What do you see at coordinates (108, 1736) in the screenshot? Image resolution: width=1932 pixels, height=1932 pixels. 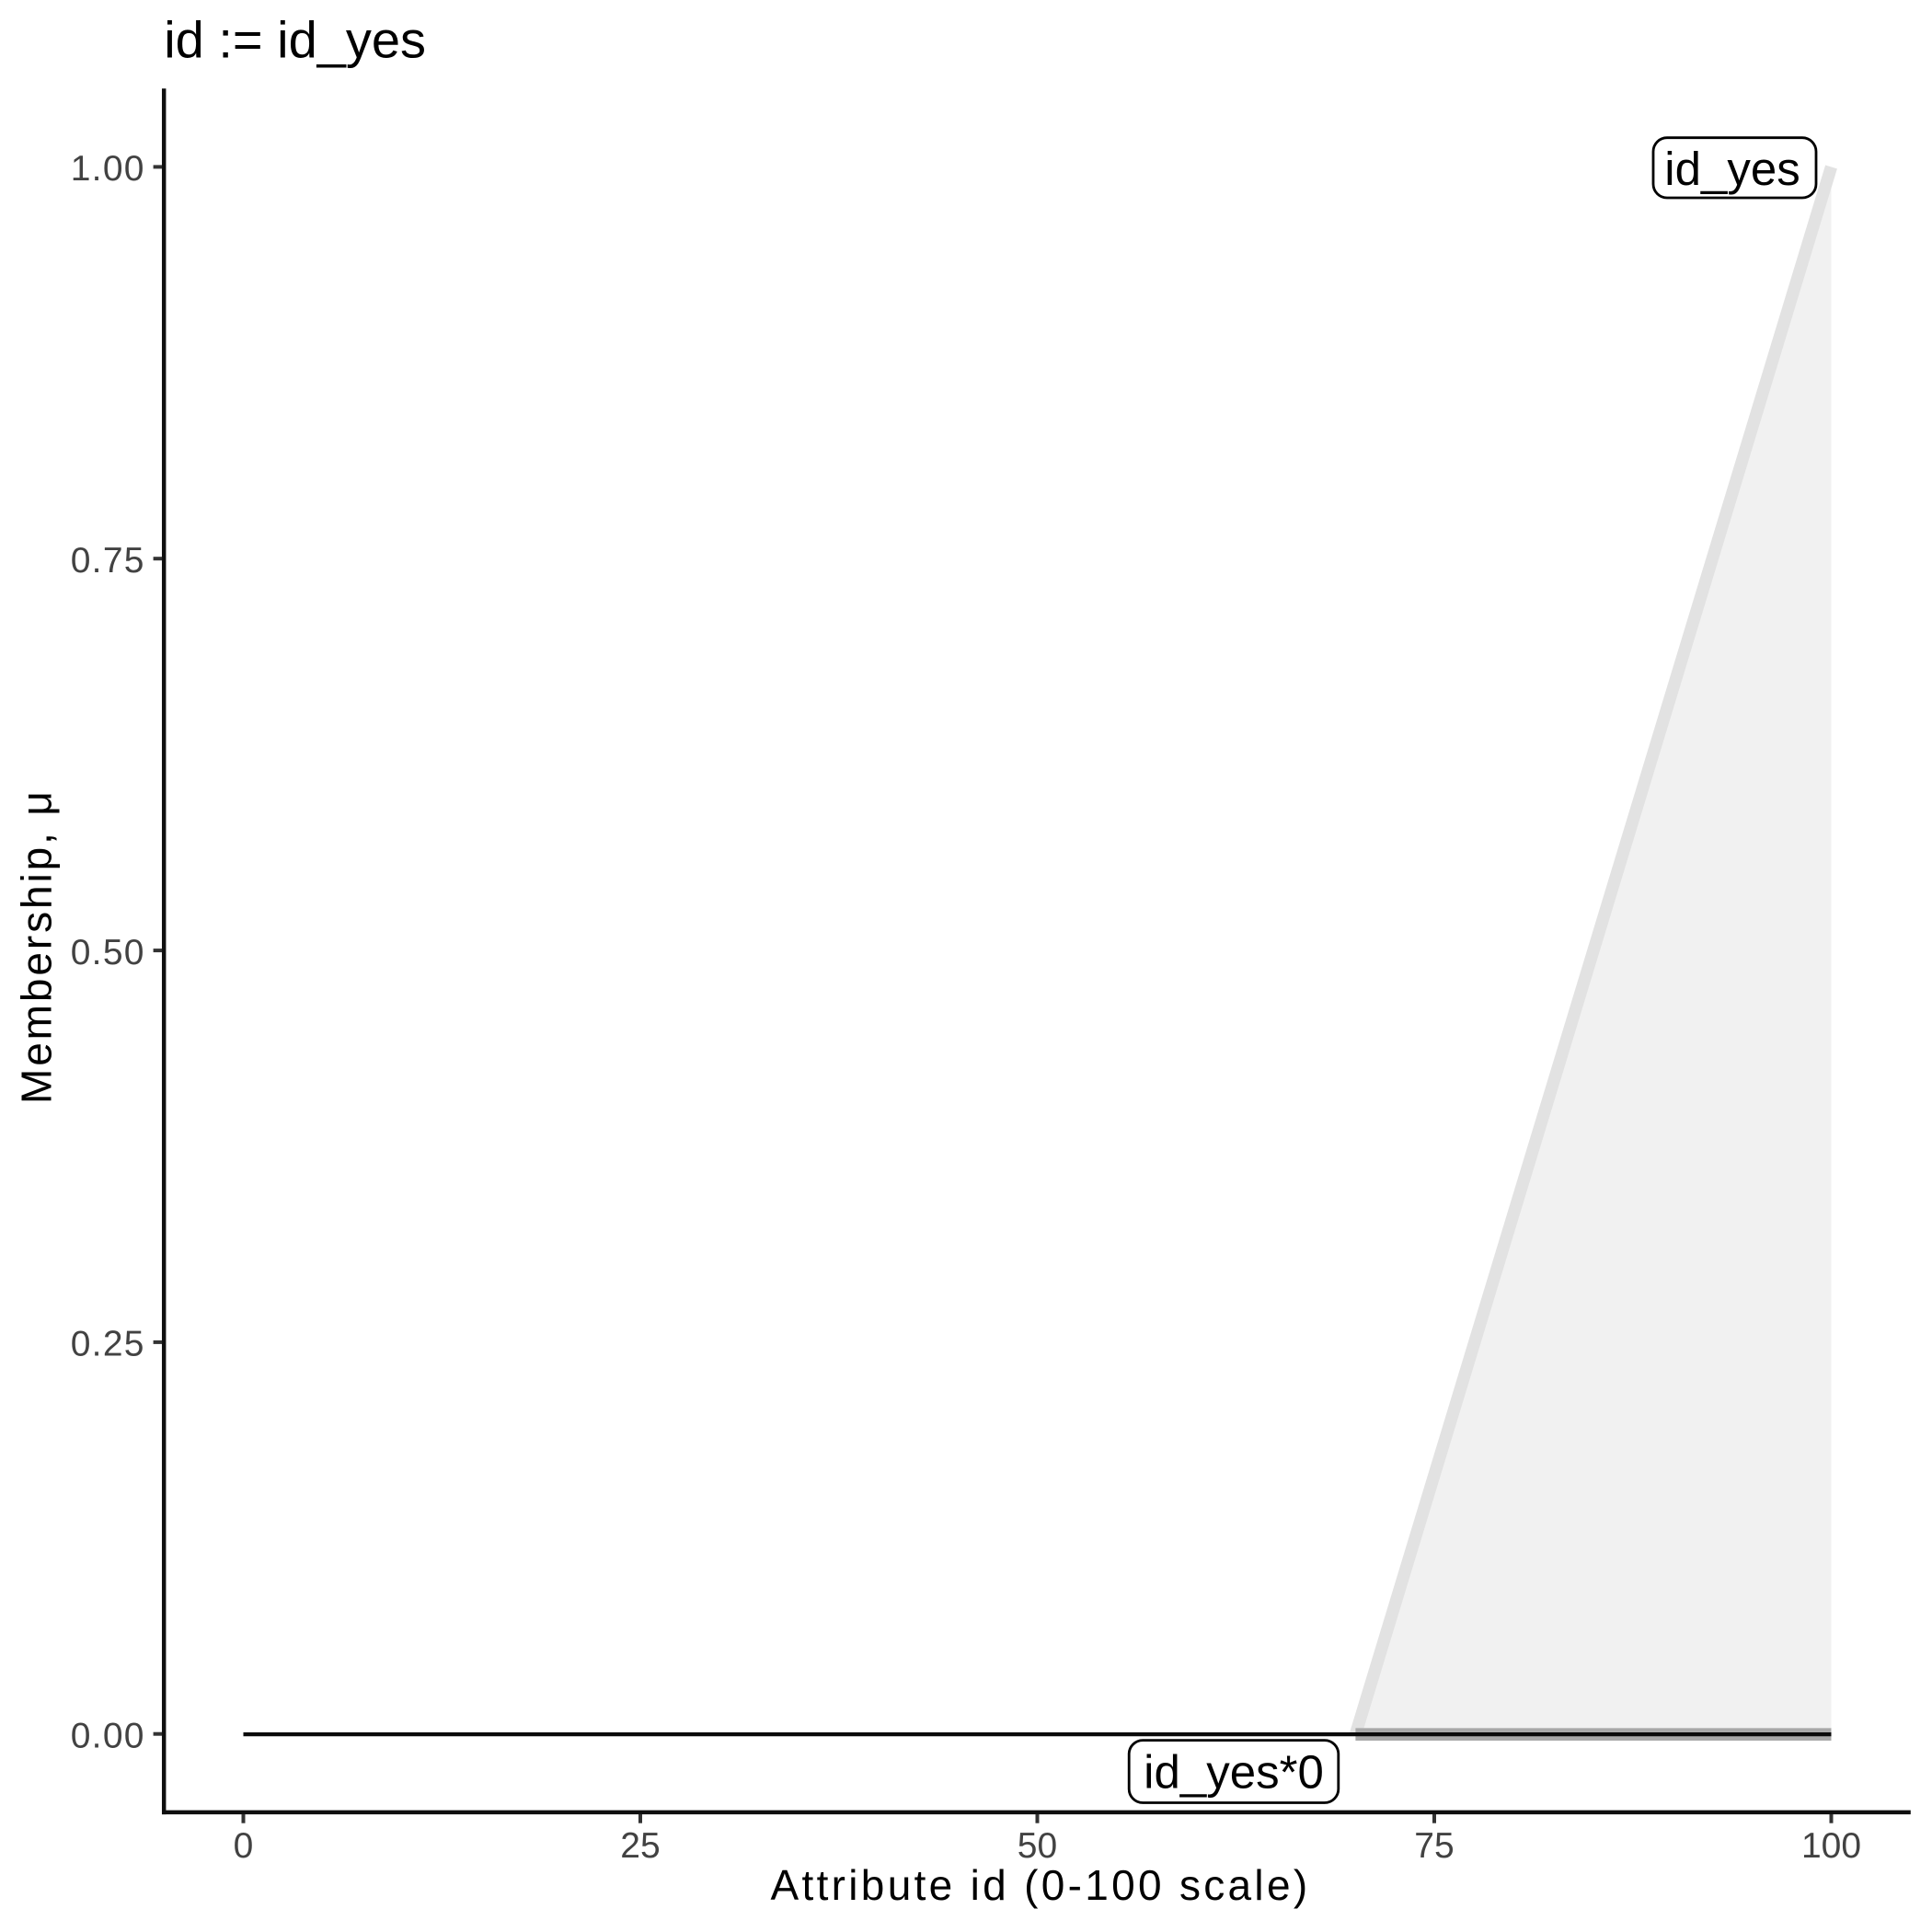 I see `svg-text: 0.00` at bounding box center [108, 1736].